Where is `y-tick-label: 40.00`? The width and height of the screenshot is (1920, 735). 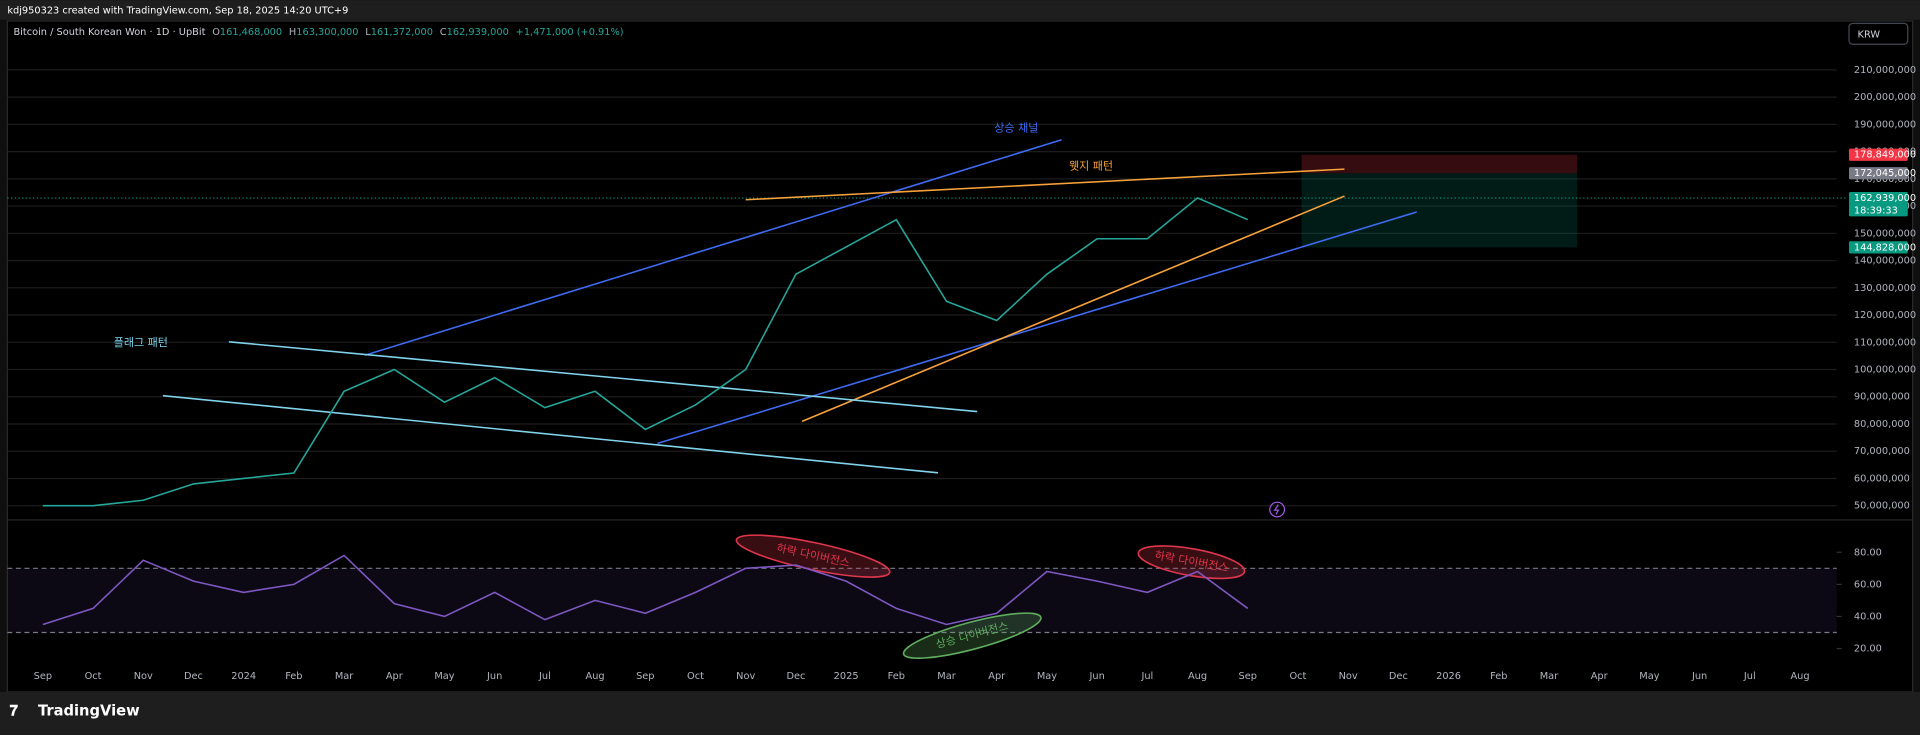
y-tick-label: 40.00 is located at coordinates (1868, 616).